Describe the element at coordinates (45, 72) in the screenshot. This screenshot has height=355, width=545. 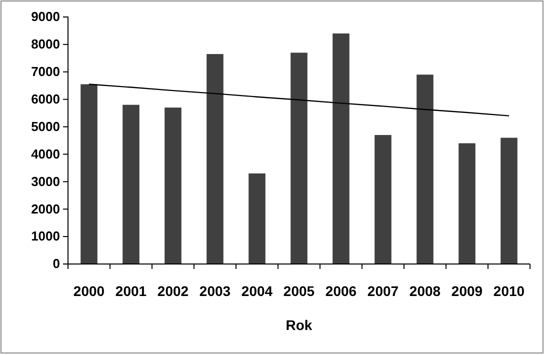
I see `y-tick-label: 7000` at that location.